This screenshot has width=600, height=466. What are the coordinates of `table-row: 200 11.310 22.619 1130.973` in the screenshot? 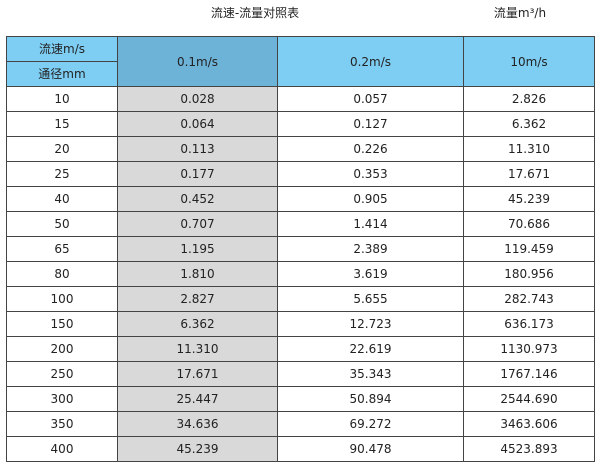 It's located at (300, 349).